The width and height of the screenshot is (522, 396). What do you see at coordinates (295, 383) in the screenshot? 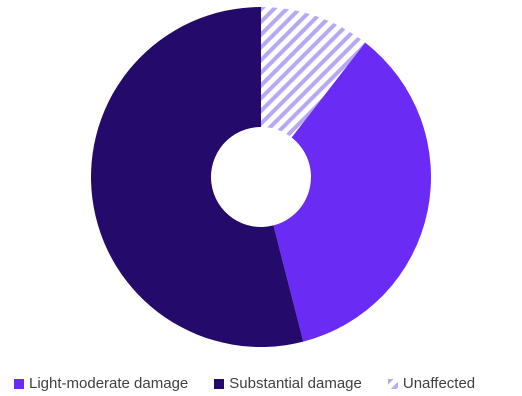
I see `legend-label-substantial-damage: Substantial damage` at bounding box center [295, 383].